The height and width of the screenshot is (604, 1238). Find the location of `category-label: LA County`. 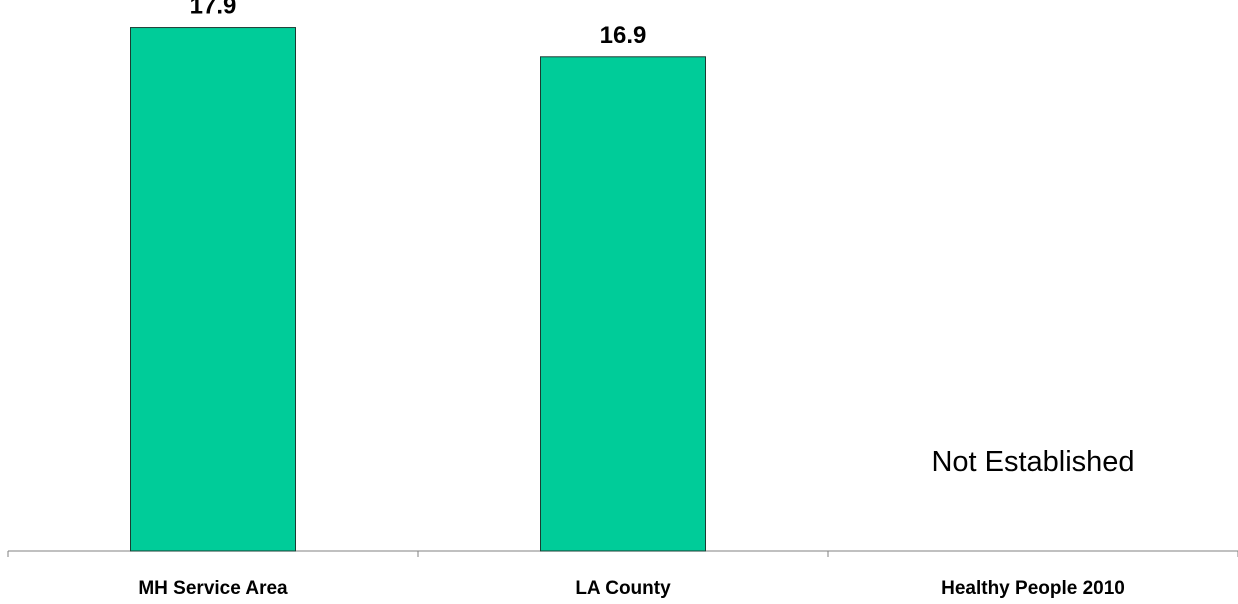

category-label: LA County is located at coordinates (623, 588).